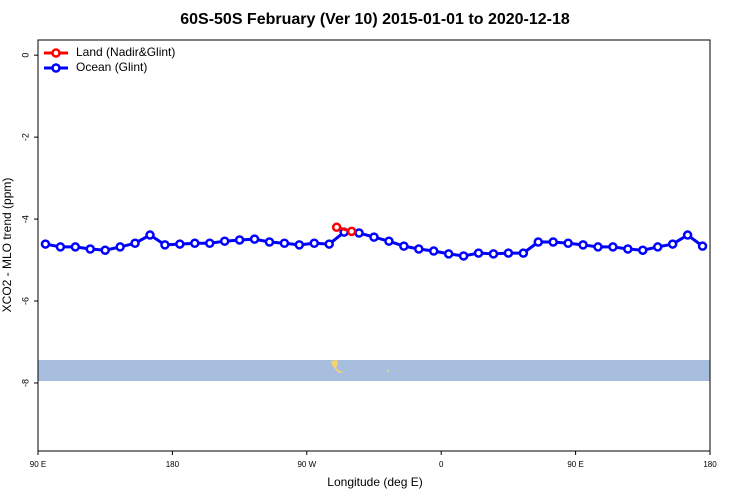  What do you see at coordinates (25, 219) in the screenshot?
I see `y-tick-label: -4` at bounding box center [25, 219].